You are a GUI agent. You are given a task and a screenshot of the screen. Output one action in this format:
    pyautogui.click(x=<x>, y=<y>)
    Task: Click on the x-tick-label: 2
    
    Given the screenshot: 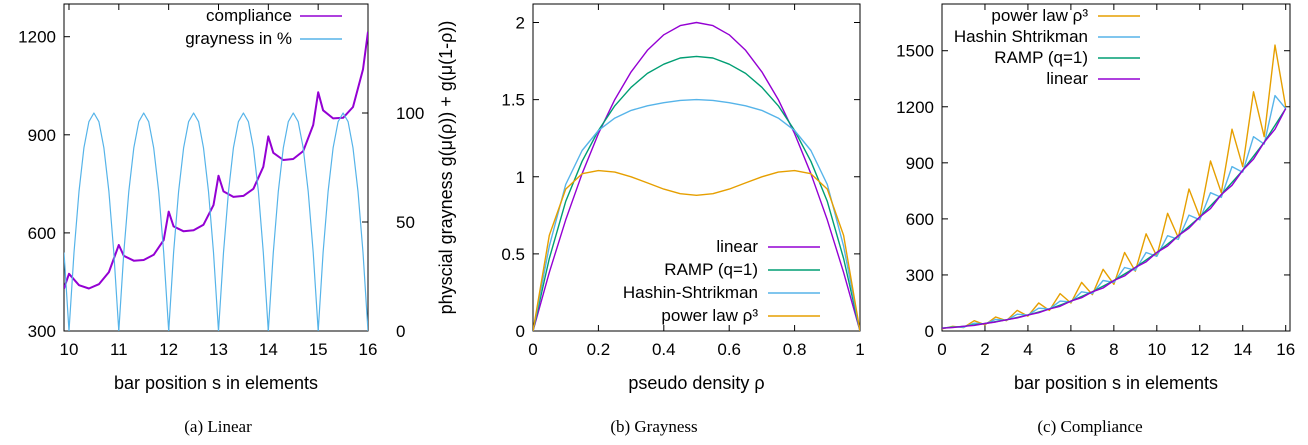 What is the action you would take?
    pyautogui.click(x=984, y=349)
    